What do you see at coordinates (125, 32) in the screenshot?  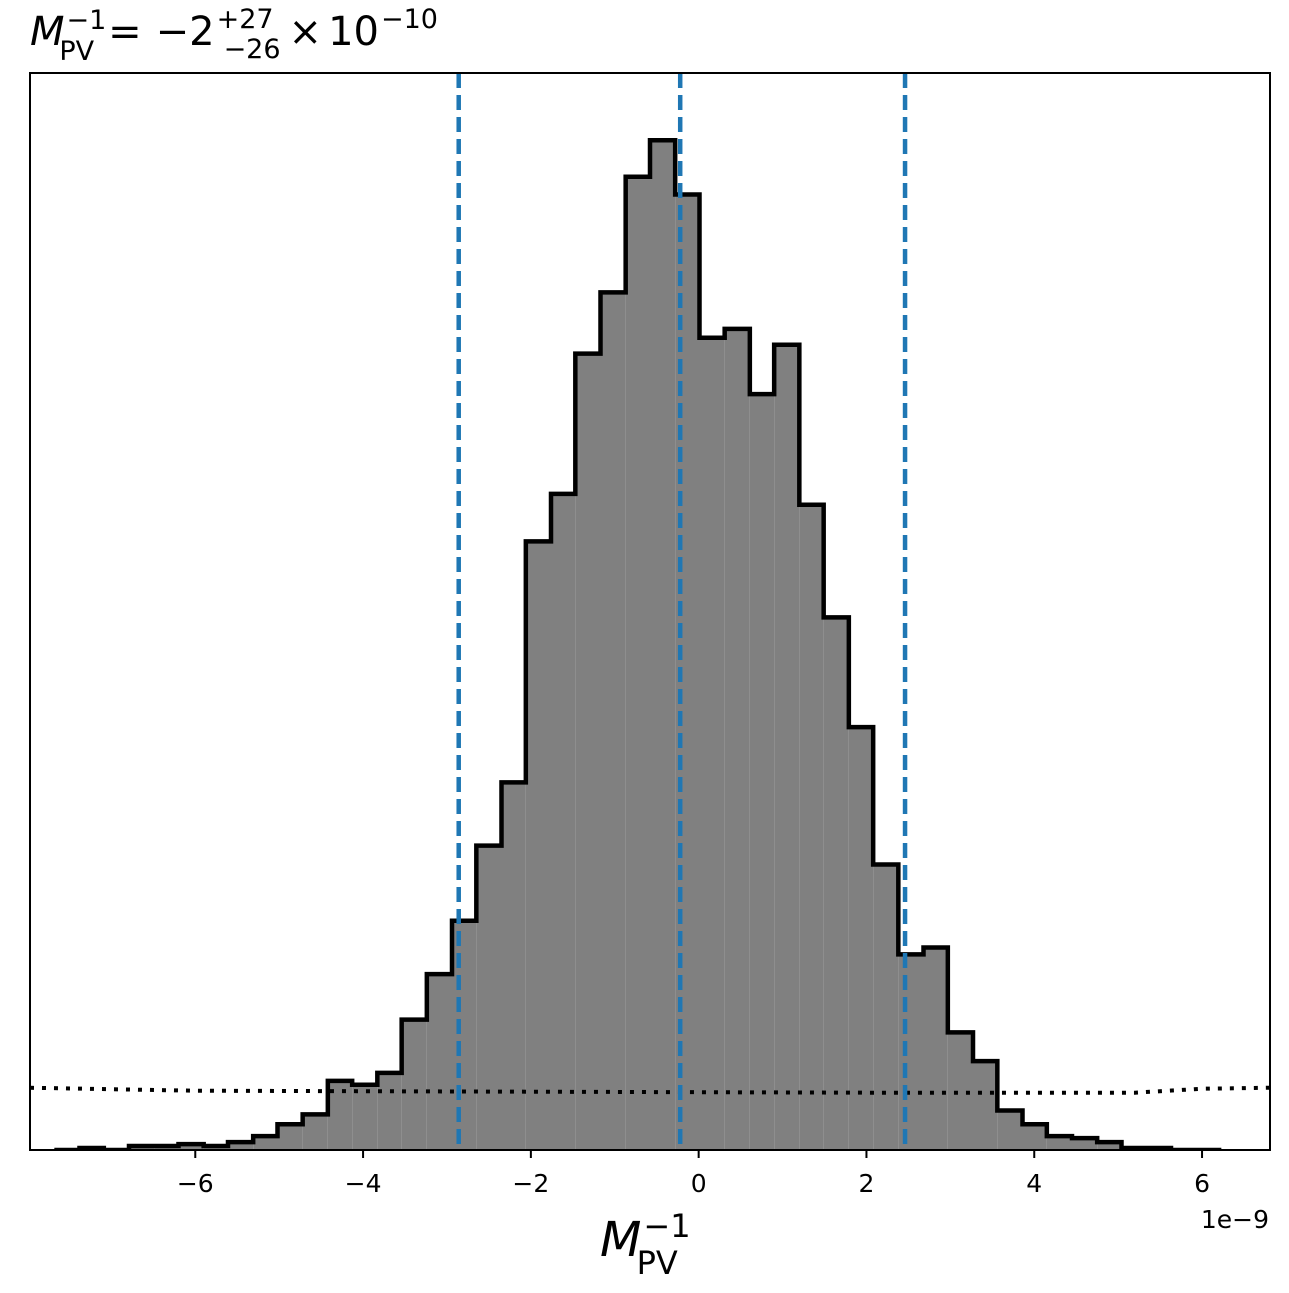 I see `title-equals: =` at bounding box center [125, 32].